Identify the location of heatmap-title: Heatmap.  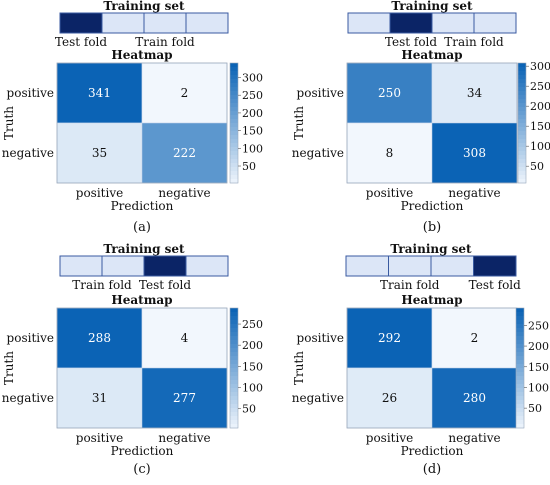
(431, 55).